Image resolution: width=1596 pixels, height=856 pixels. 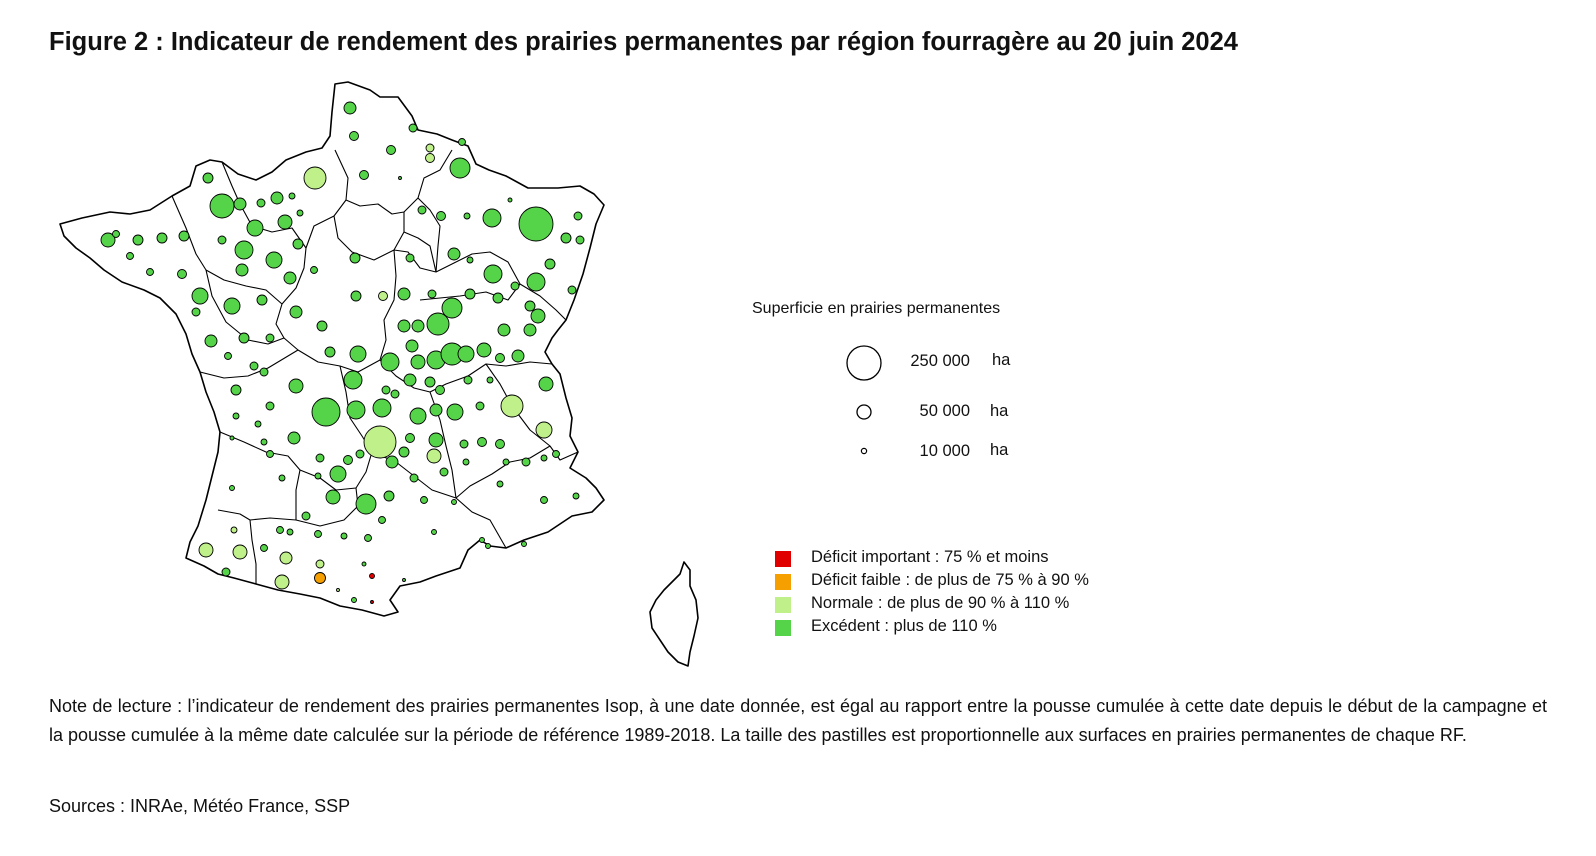 I want to click on size-legend-item: 250 000, so click(x=925, y=363).